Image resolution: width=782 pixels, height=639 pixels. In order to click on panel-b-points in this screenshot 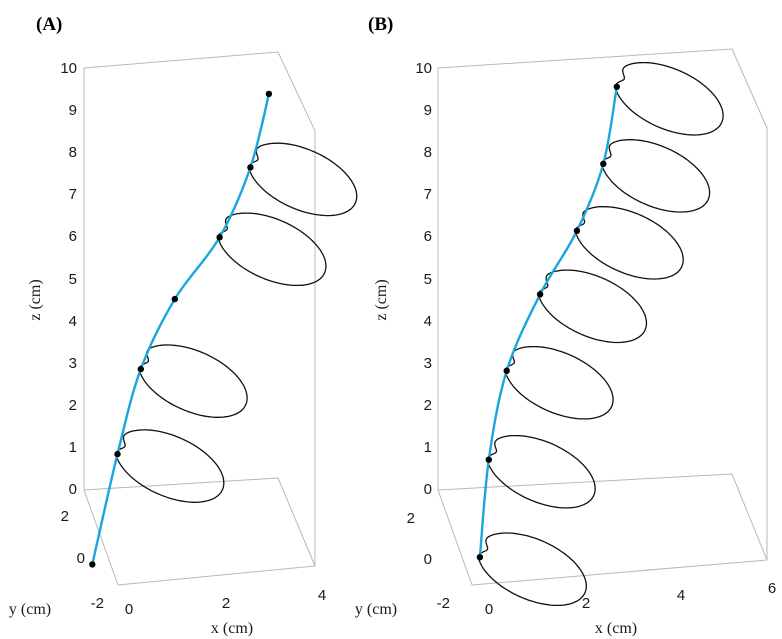, I will do `click(548, 322)`.